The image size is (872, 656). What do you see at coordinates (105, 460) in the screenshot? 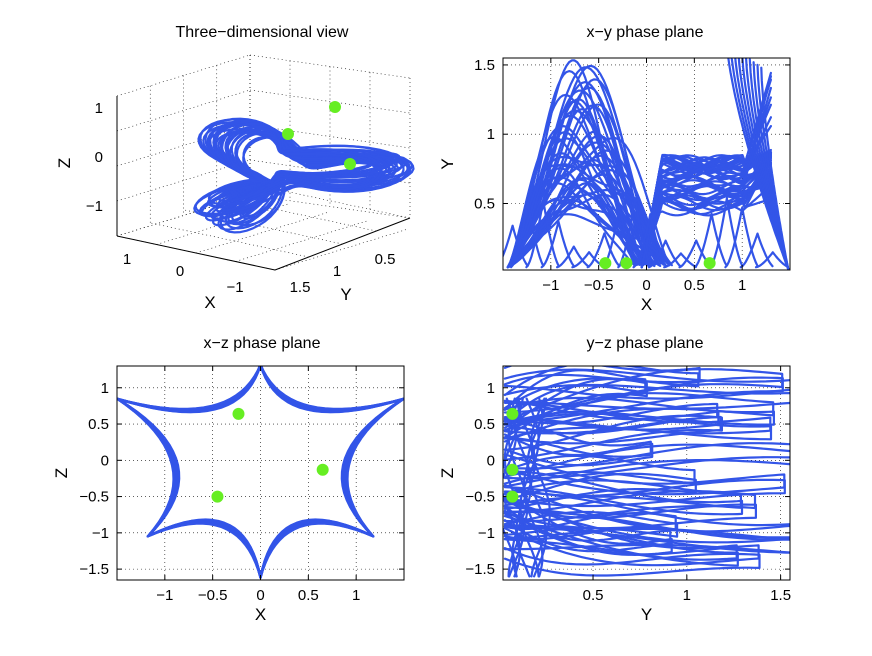
I see `y-tick-label: 0` at bounding box center [105, 460].